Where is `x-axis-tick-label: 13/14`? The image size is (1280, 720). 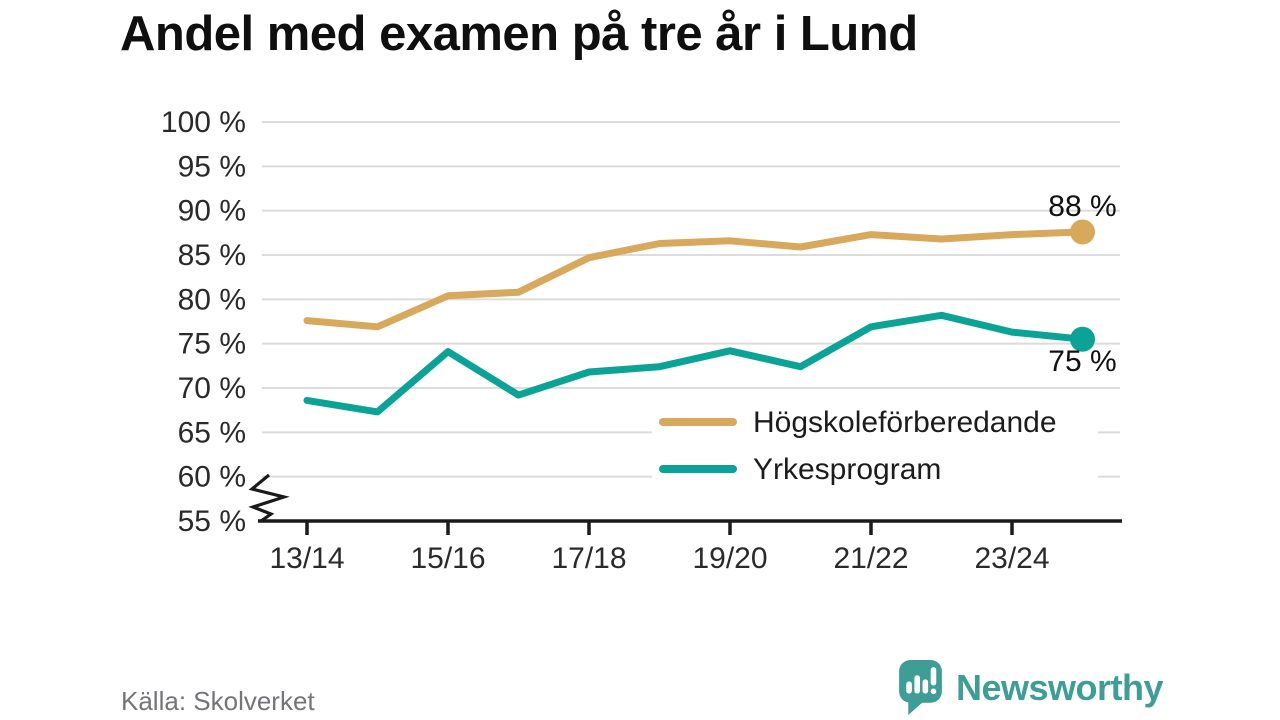
x-axis-tick-label: 13/14 is located at coordinates (306, 558).